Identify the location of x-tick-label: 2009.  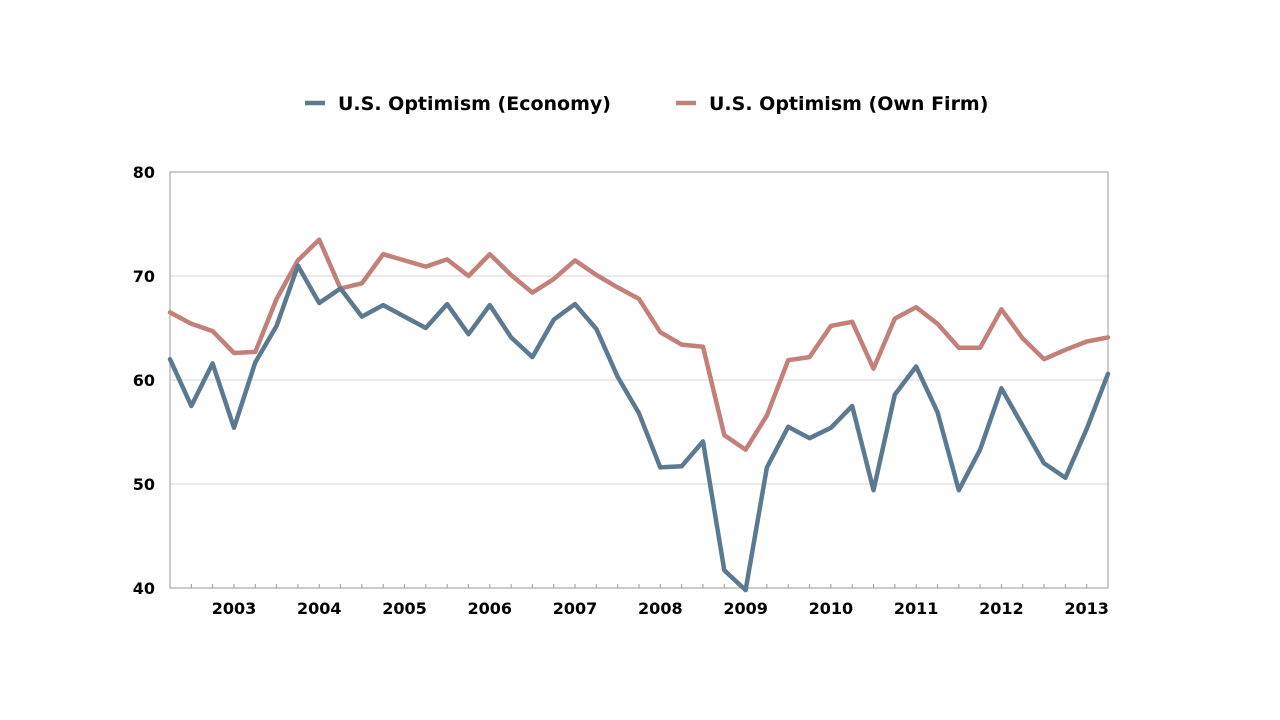
(745, 608).